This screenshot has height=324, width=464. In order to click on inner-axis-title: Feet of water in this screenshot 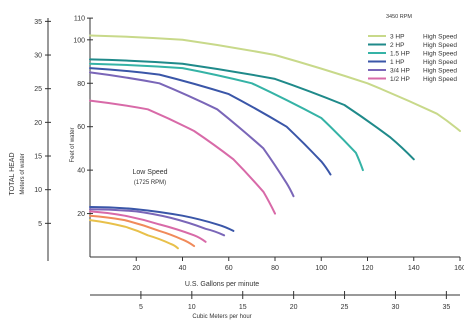, I will do `click(73, 144)`.